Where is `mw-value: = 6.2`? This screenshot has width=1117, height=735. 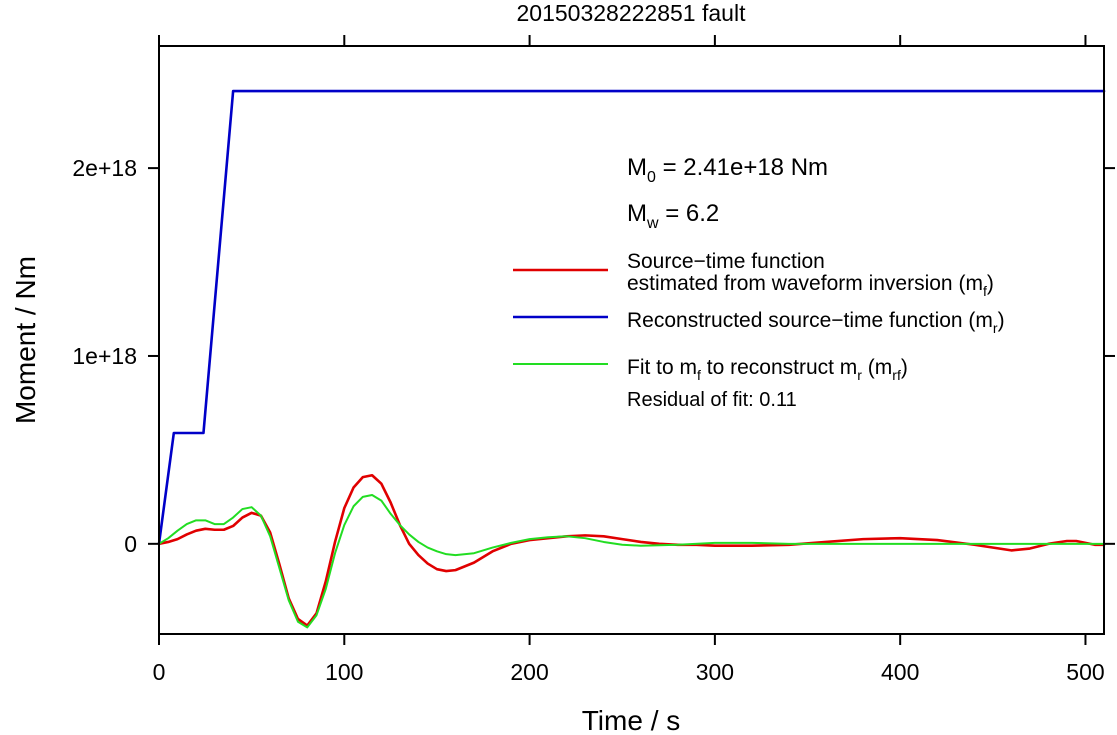
mw-value: = 6.2 is located at coordinates (689, 213).